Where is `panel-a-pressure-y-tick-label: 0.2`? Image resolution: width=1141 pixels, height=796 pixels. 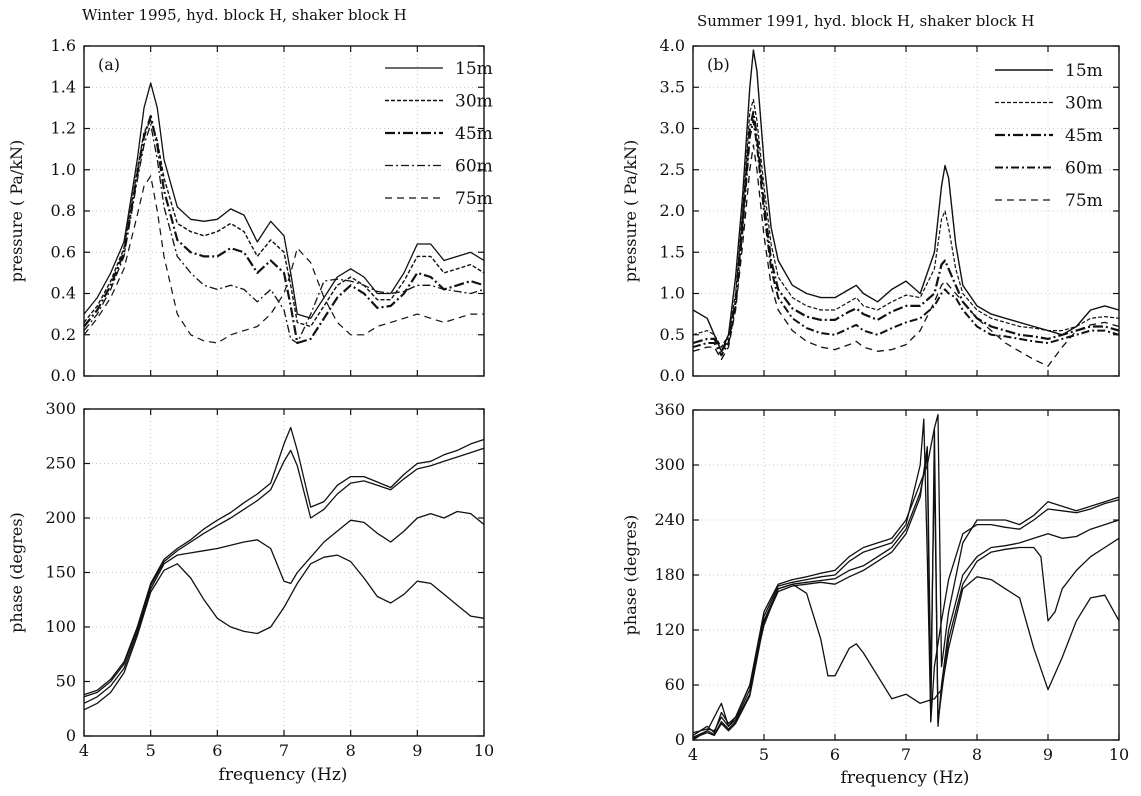
panel-a-pressure-y-tick-label: 0.2 is located at coordinates (63, 334).